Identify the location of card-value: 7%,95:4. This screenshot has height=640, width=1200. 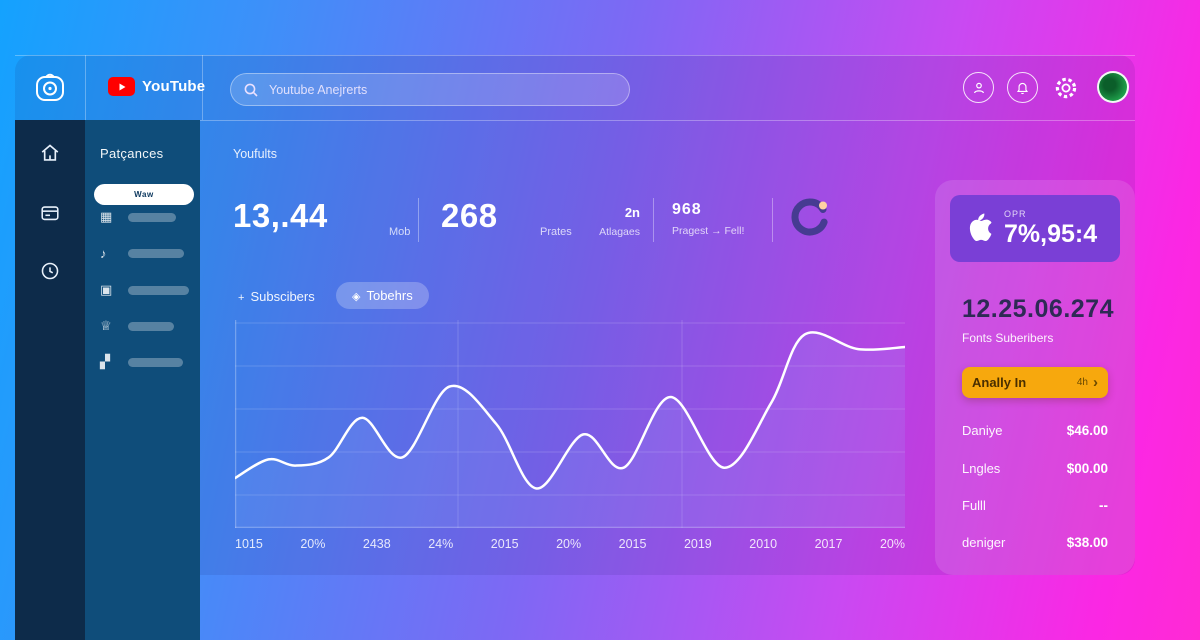
(1051, 233).